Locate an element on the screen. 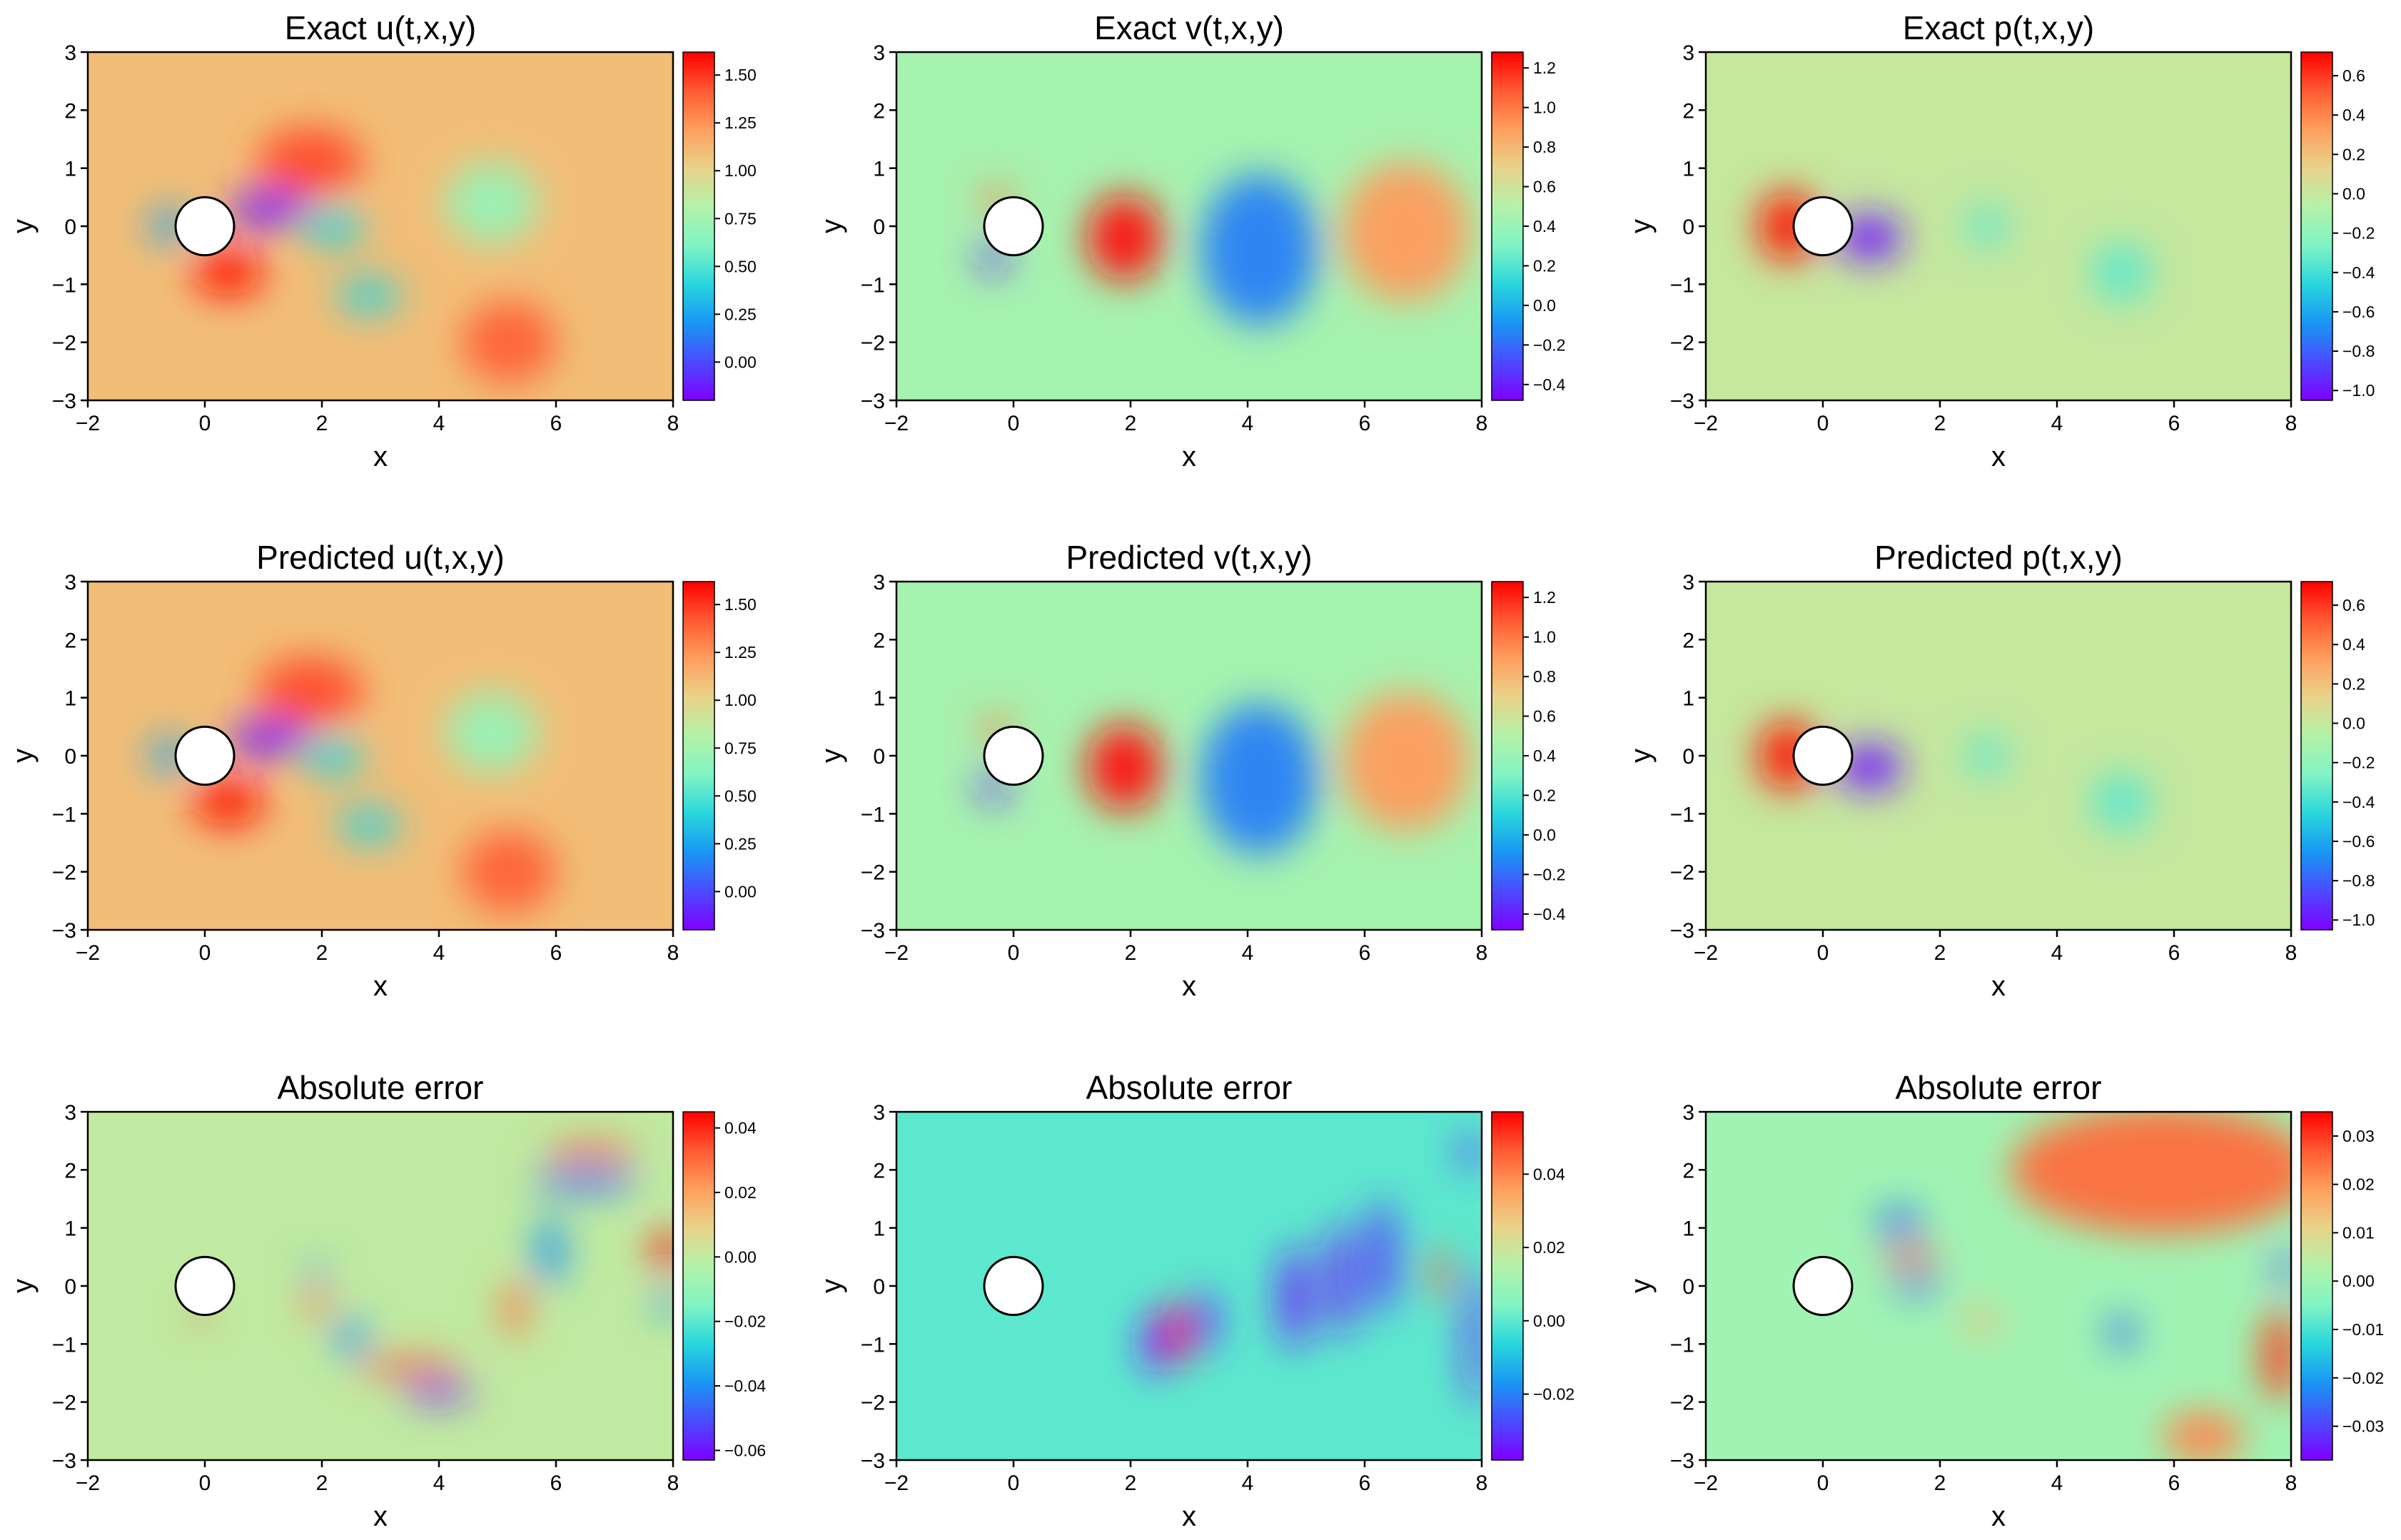 Image resolution: width=2401 pixels, height=1540 pixels. colorbar-tick-label: −1.0 is located at coordinates (2358, 920).